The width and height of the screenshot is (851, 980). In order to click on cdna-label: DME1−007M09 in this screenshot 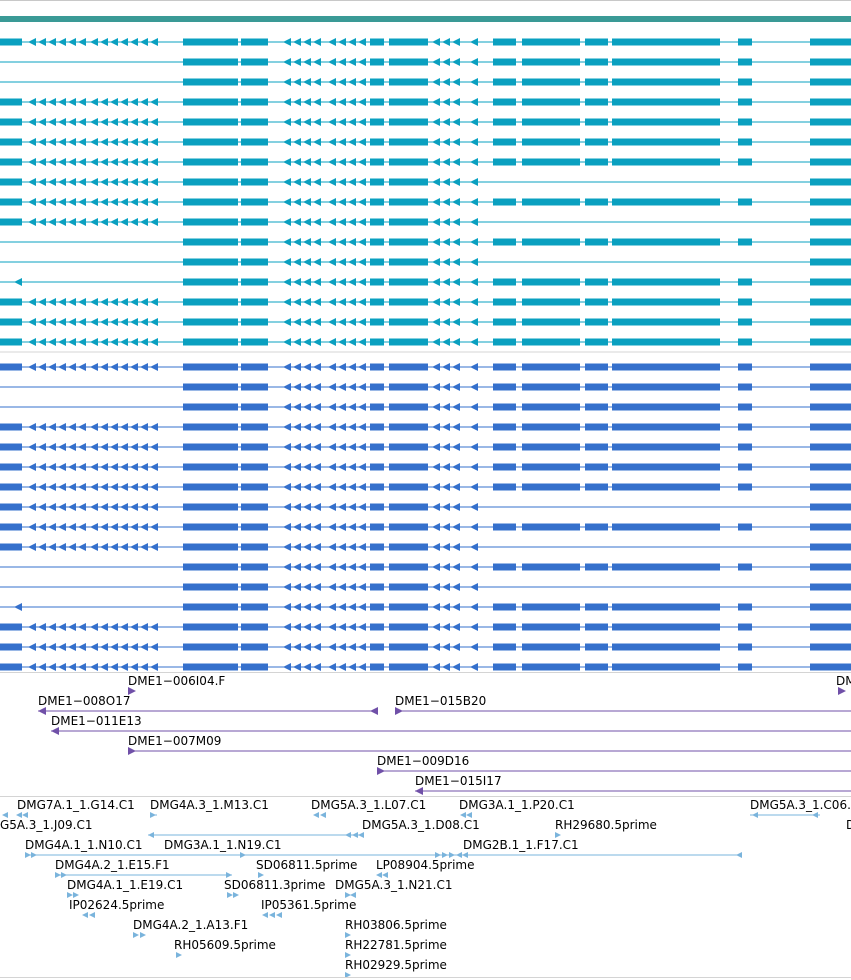, I will do `click(175, 741)`.